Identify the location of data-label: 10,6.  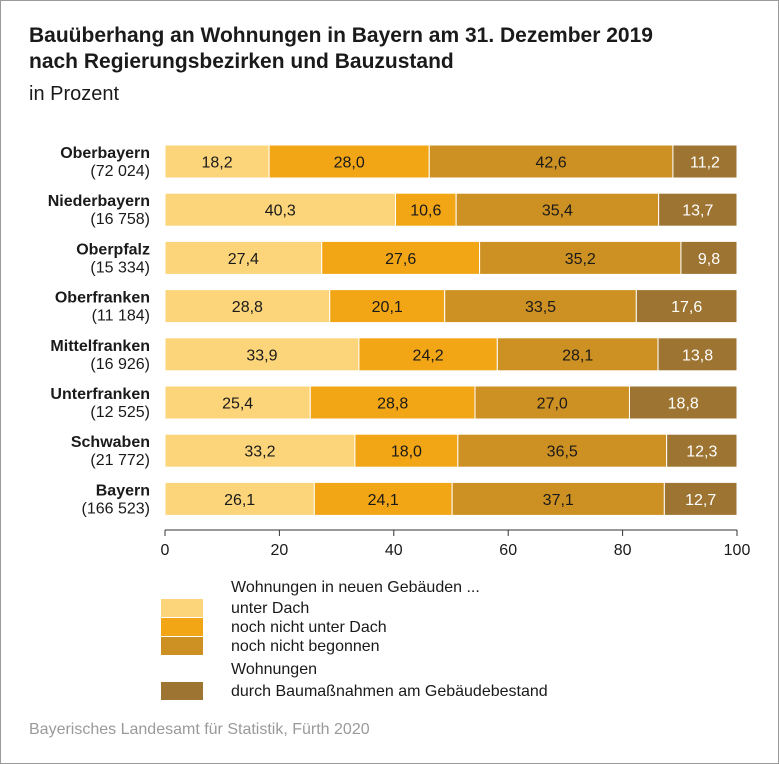
(425, 211).